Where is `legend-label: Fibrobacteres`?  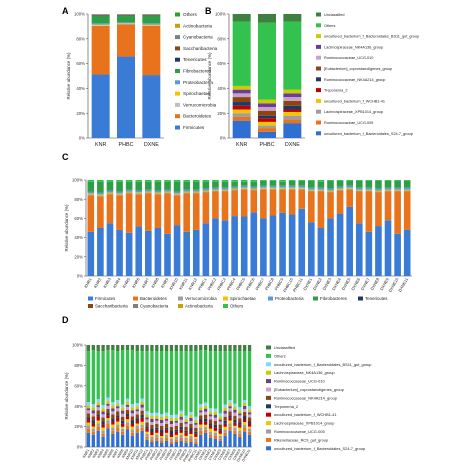 legend-label: Fibrobacteres is located at coordinates (197, 71).